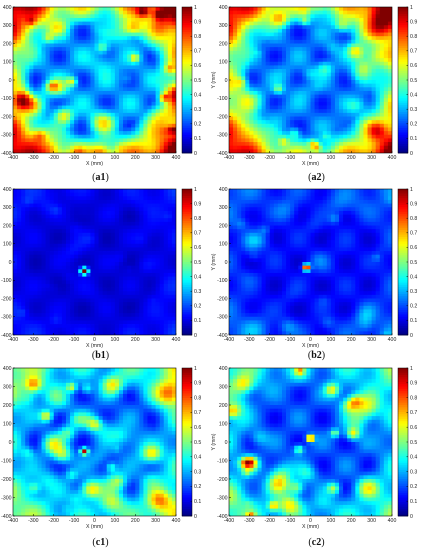 This screenshot has width=429, height=550. I want to click on colorbar-tick-label: 1, so click(195, 8).